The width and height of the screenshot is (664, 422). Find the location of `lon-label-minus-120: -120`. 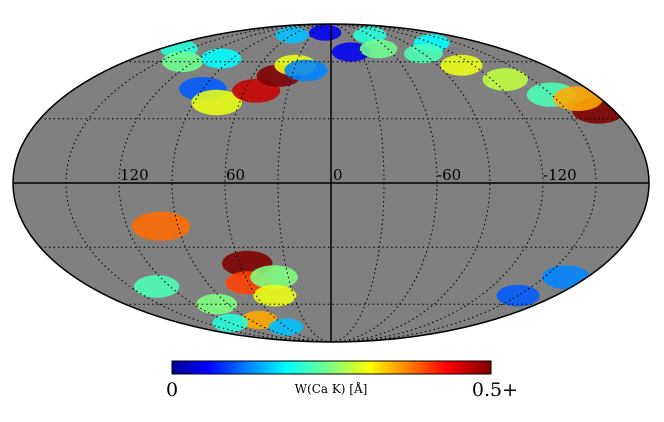

lon-label-minus-120: -120 is located at coordinates (560, 175).